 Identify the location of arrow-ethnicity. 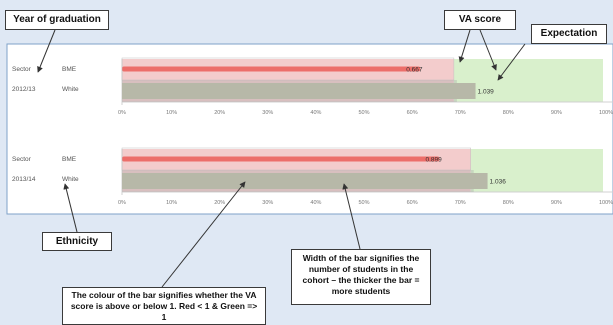
(70, 208).